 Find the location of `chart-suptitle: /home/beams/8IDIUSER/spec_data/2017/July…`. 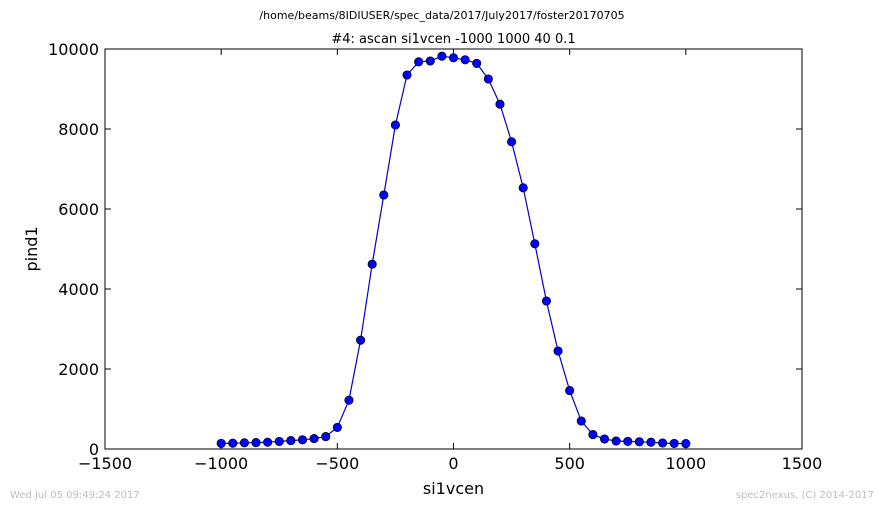

chart-suptitle: /home/beams/8IDIUSER/spec_data/2017/July… is located at coordinates (441, 15).